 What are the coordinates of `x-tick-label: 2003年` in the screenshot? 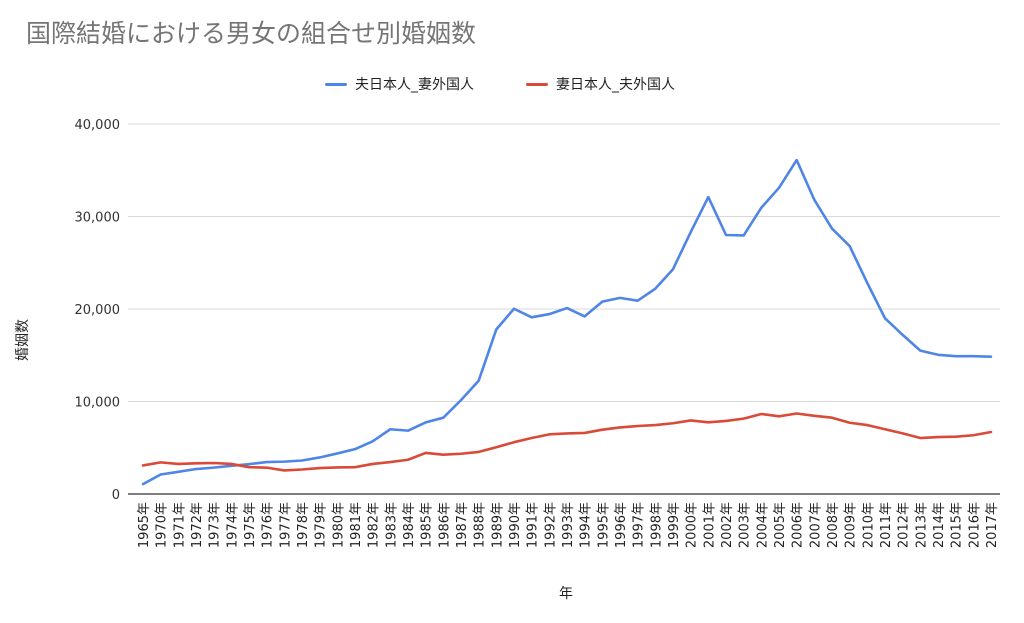 It's located at (745, 525).